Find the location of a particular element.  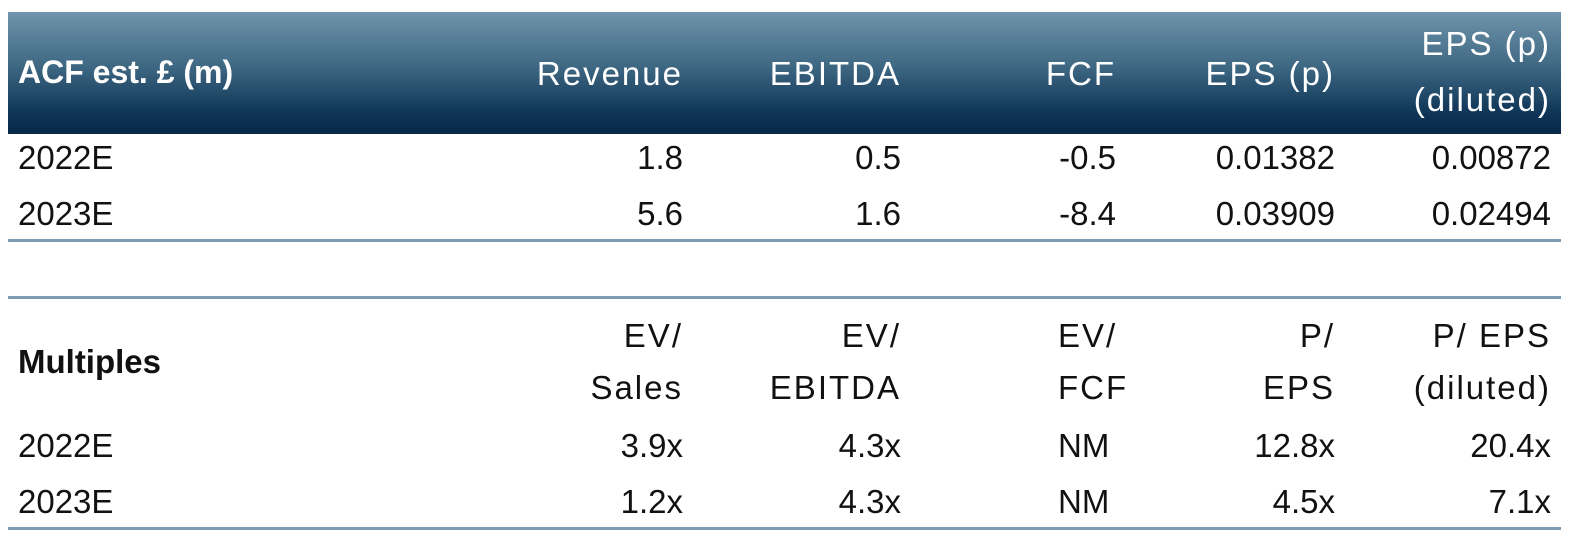

header-revenue: Revenue is located at coordinates (609, 73).